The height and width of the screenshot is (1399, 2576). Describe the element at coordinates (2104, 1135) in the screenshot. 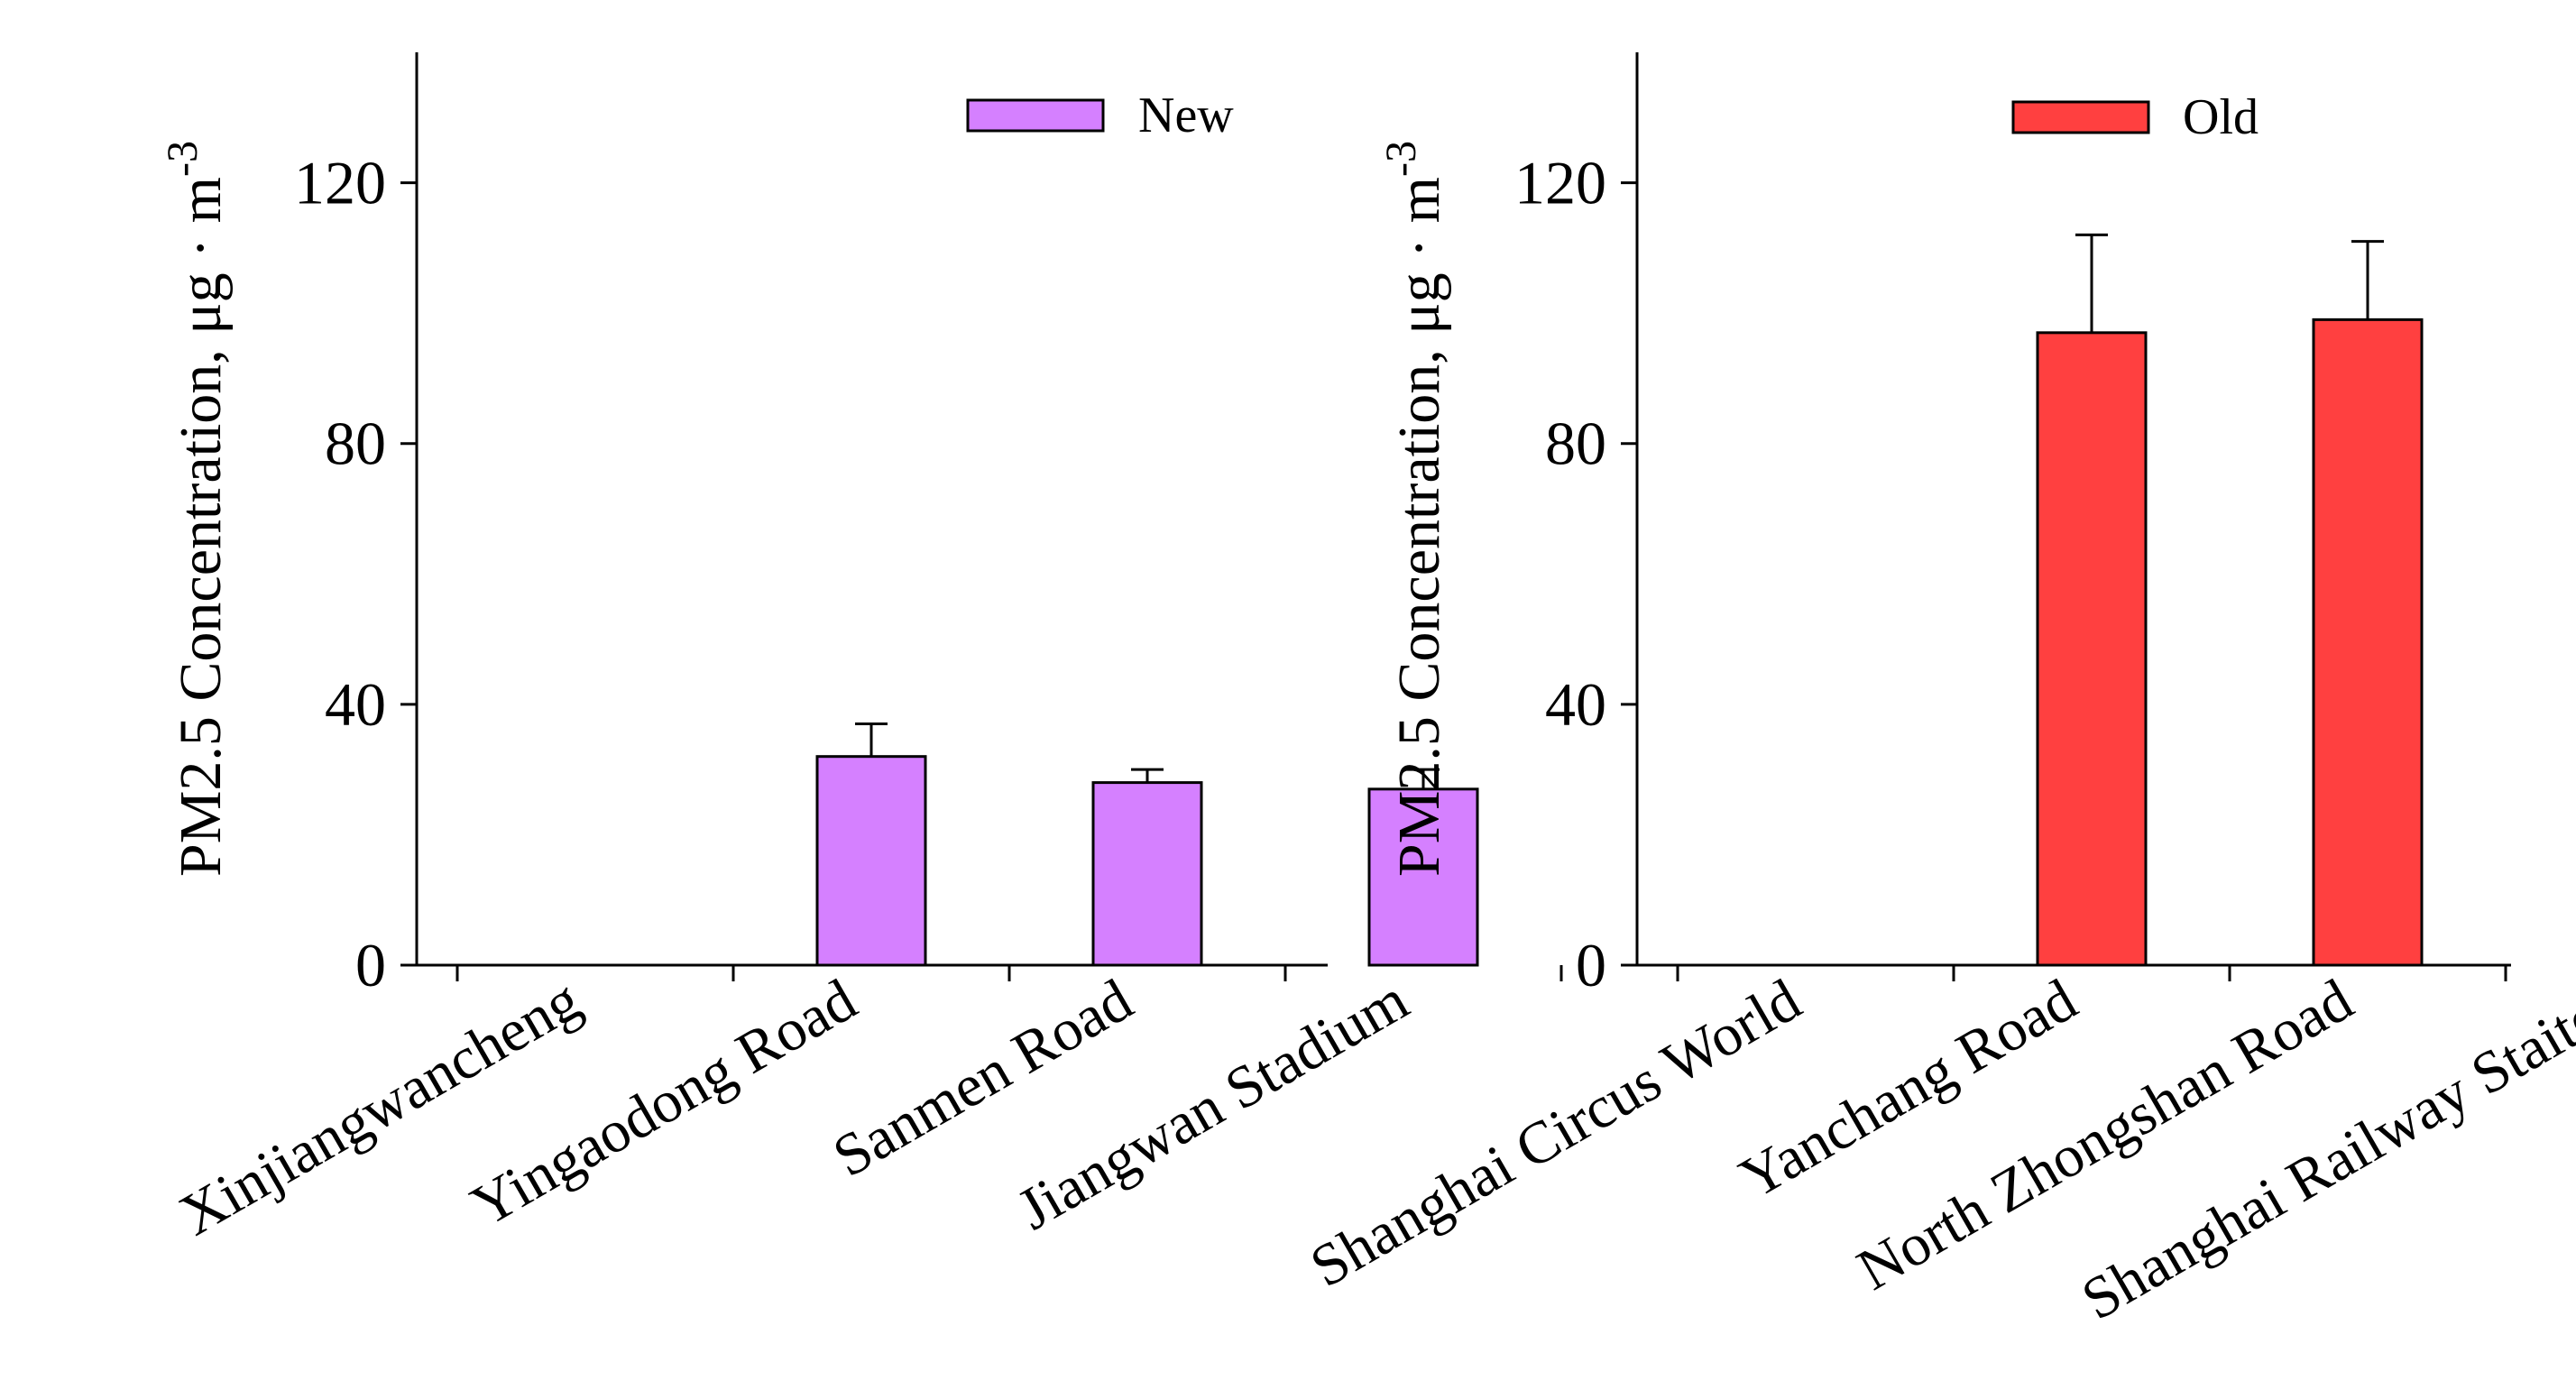

I see `x-category-label: North Zhongshan Road` at that location.